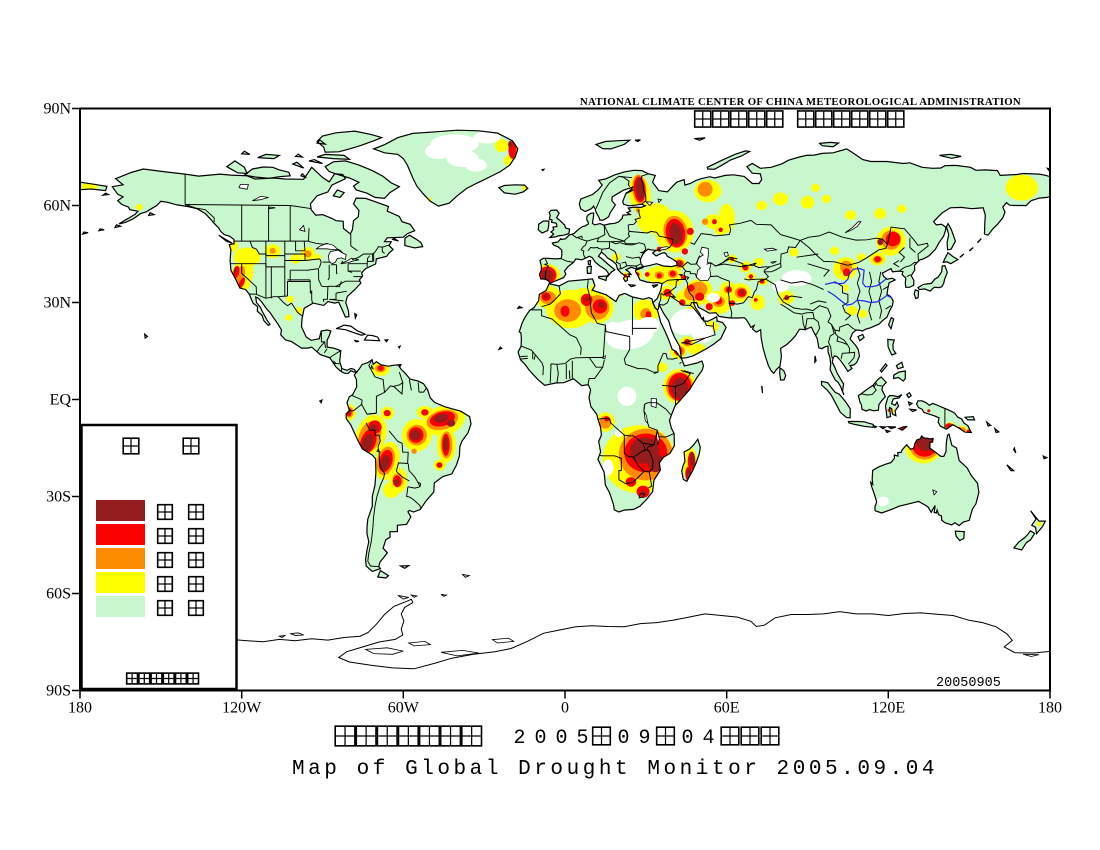 The width and height of the screenshot is (1100, 850). I want to click on svg-text: 60W, so click(404, 708).